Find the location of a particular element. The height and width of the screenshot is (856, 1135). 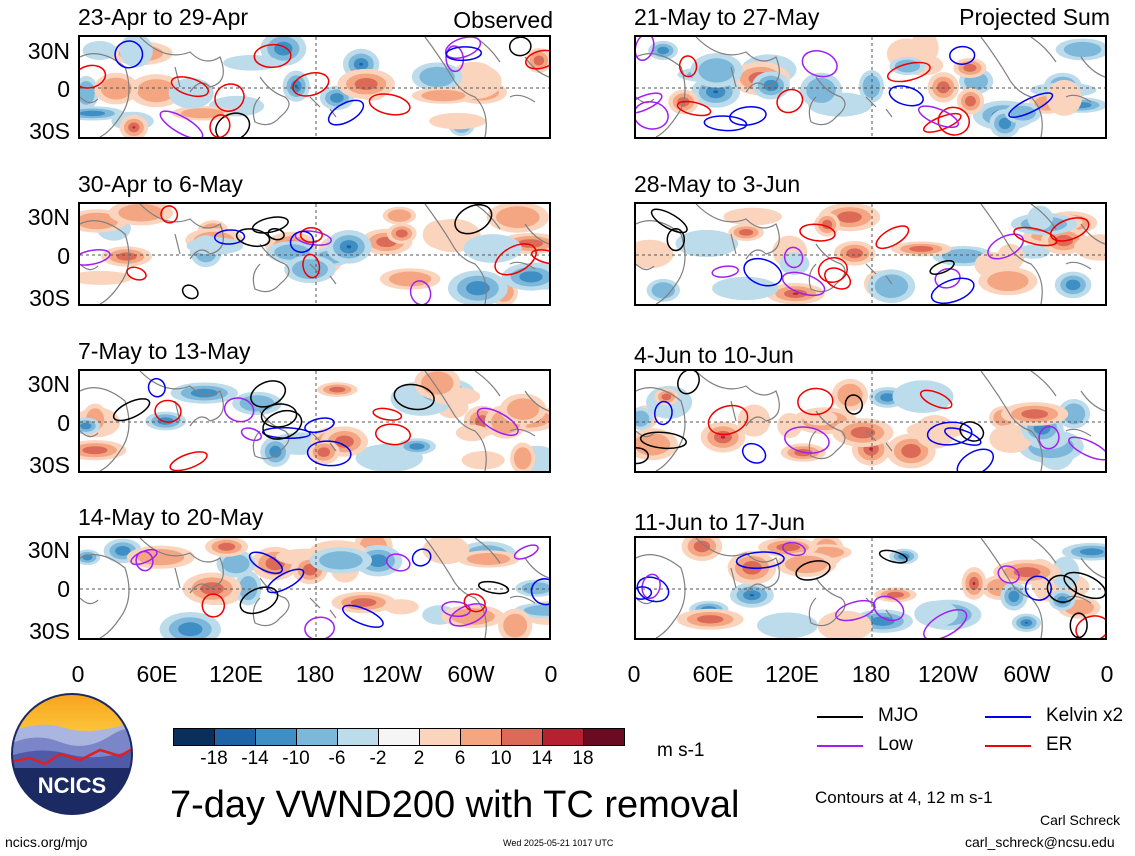

projected-sum-label: Projected Sum is located at coordinates (1034, 17).